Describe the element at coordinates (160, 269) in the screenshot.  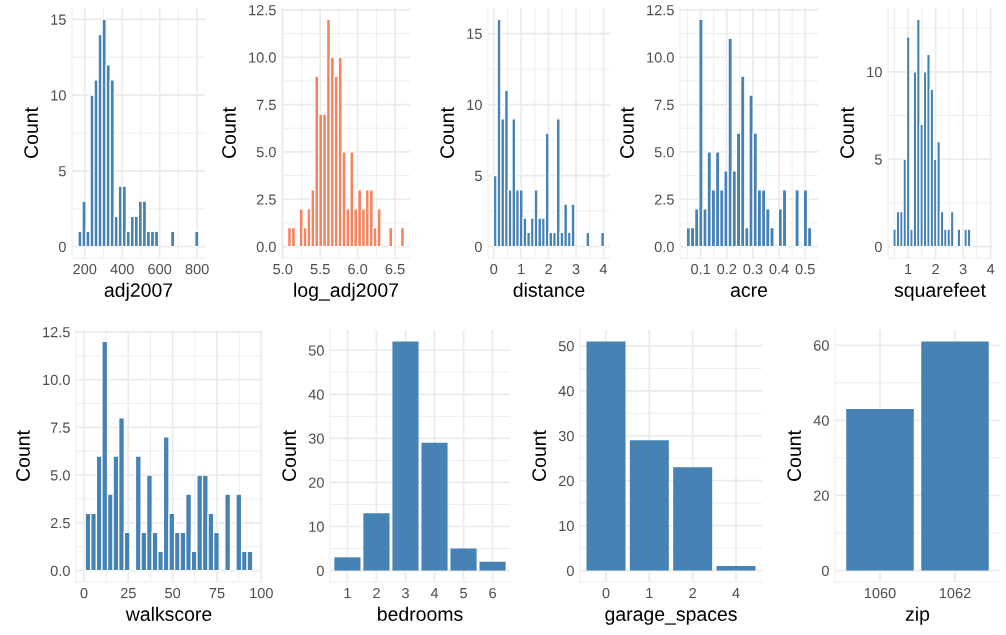
I see `x-tick-label: 600` at that location.